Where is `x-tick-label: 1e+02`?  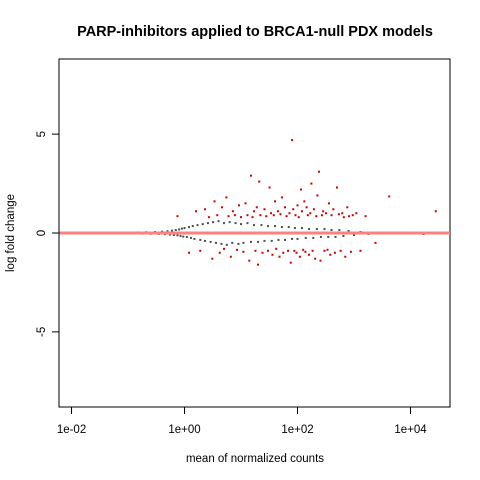
x-tick-label: 1e+02 is located at coordinates (297, 430).